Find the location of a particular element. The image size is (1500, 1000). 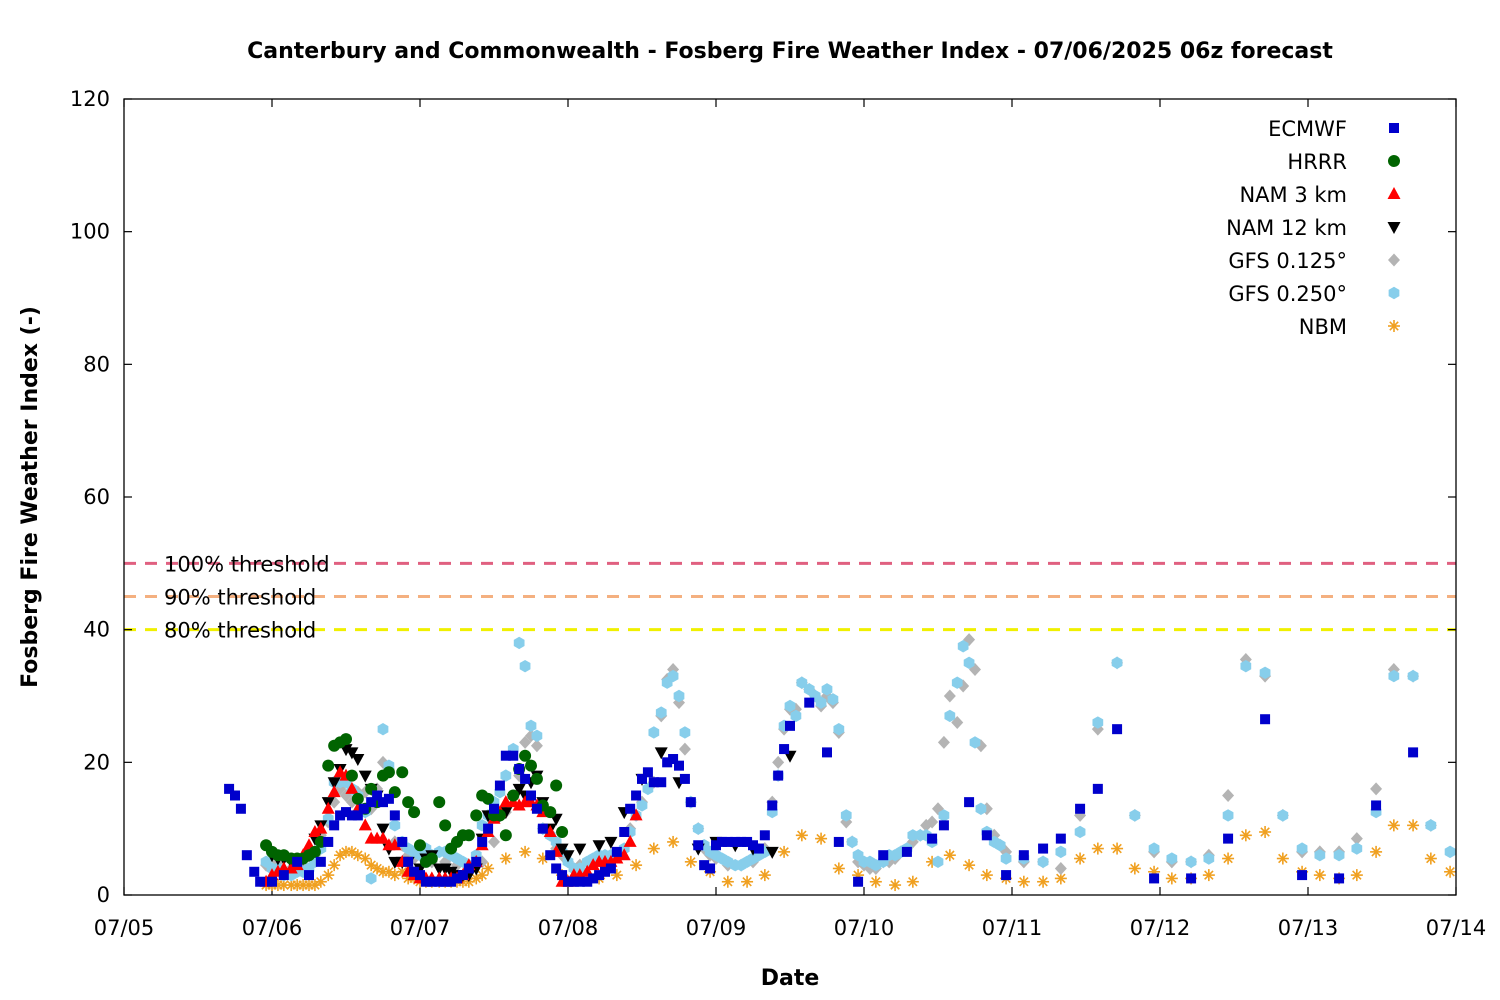

legend-label: ECMWF is located at coordinates (1307, 129).